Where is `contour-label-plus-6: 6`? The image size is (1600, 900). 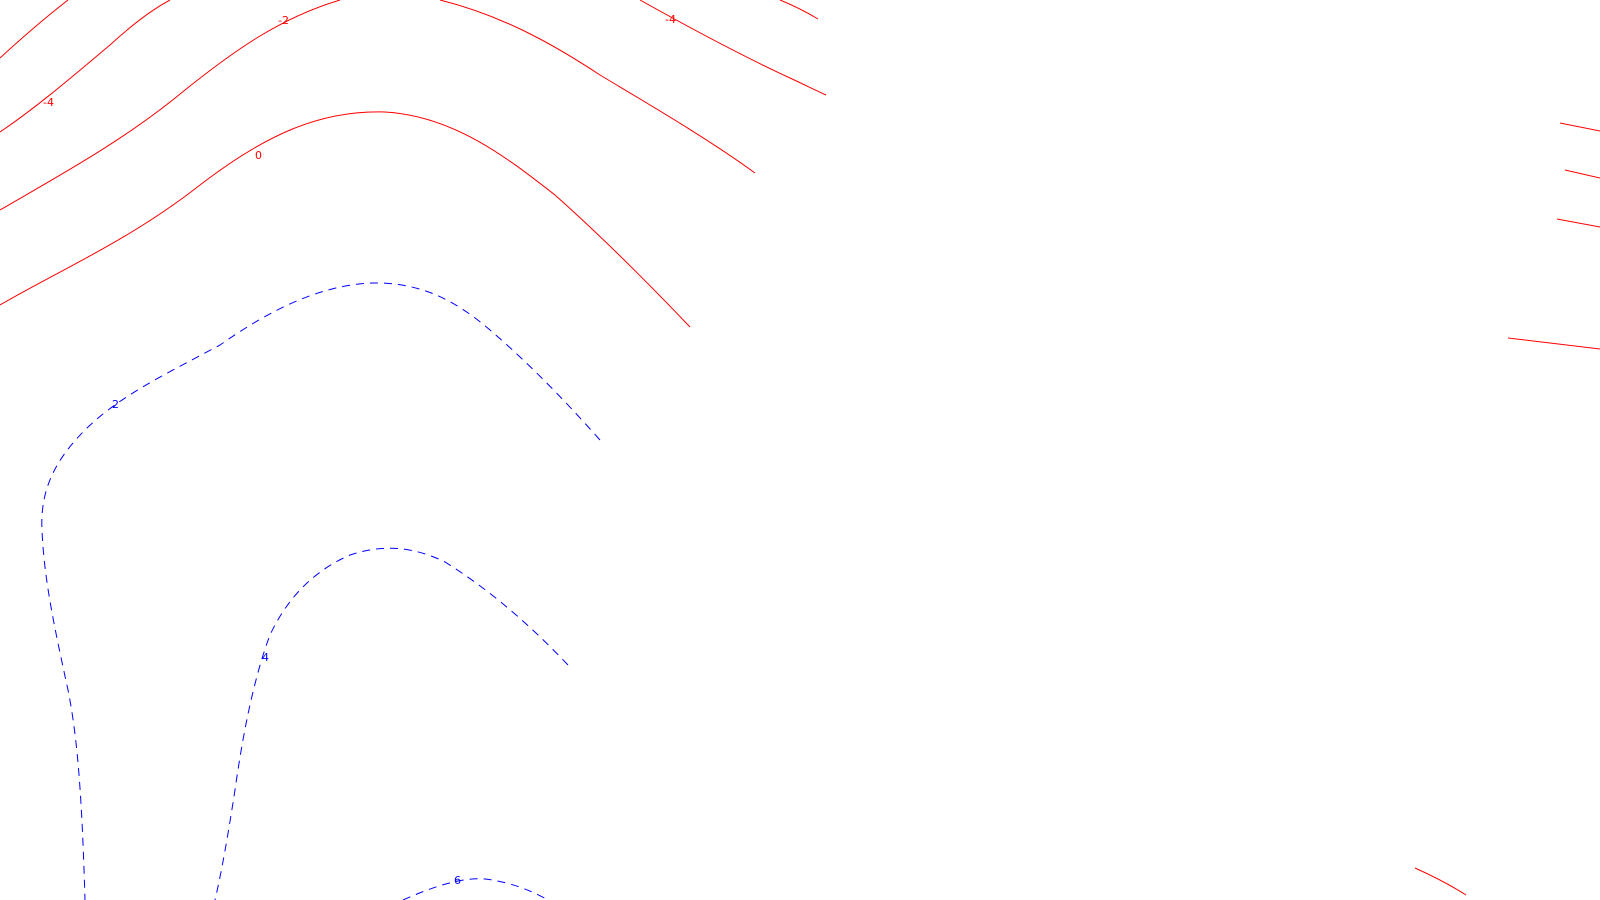
contour-label-plus-6: 6 is located at coordinates (457, 880).